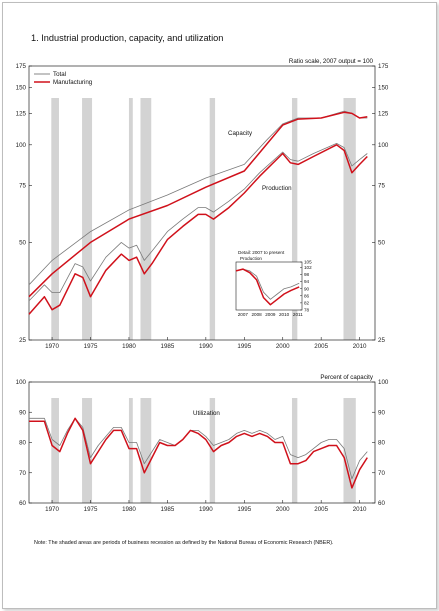 This screenshot has height=611, width=439. I want to click on annotation-capacity: Capacity, so click(240, 133).